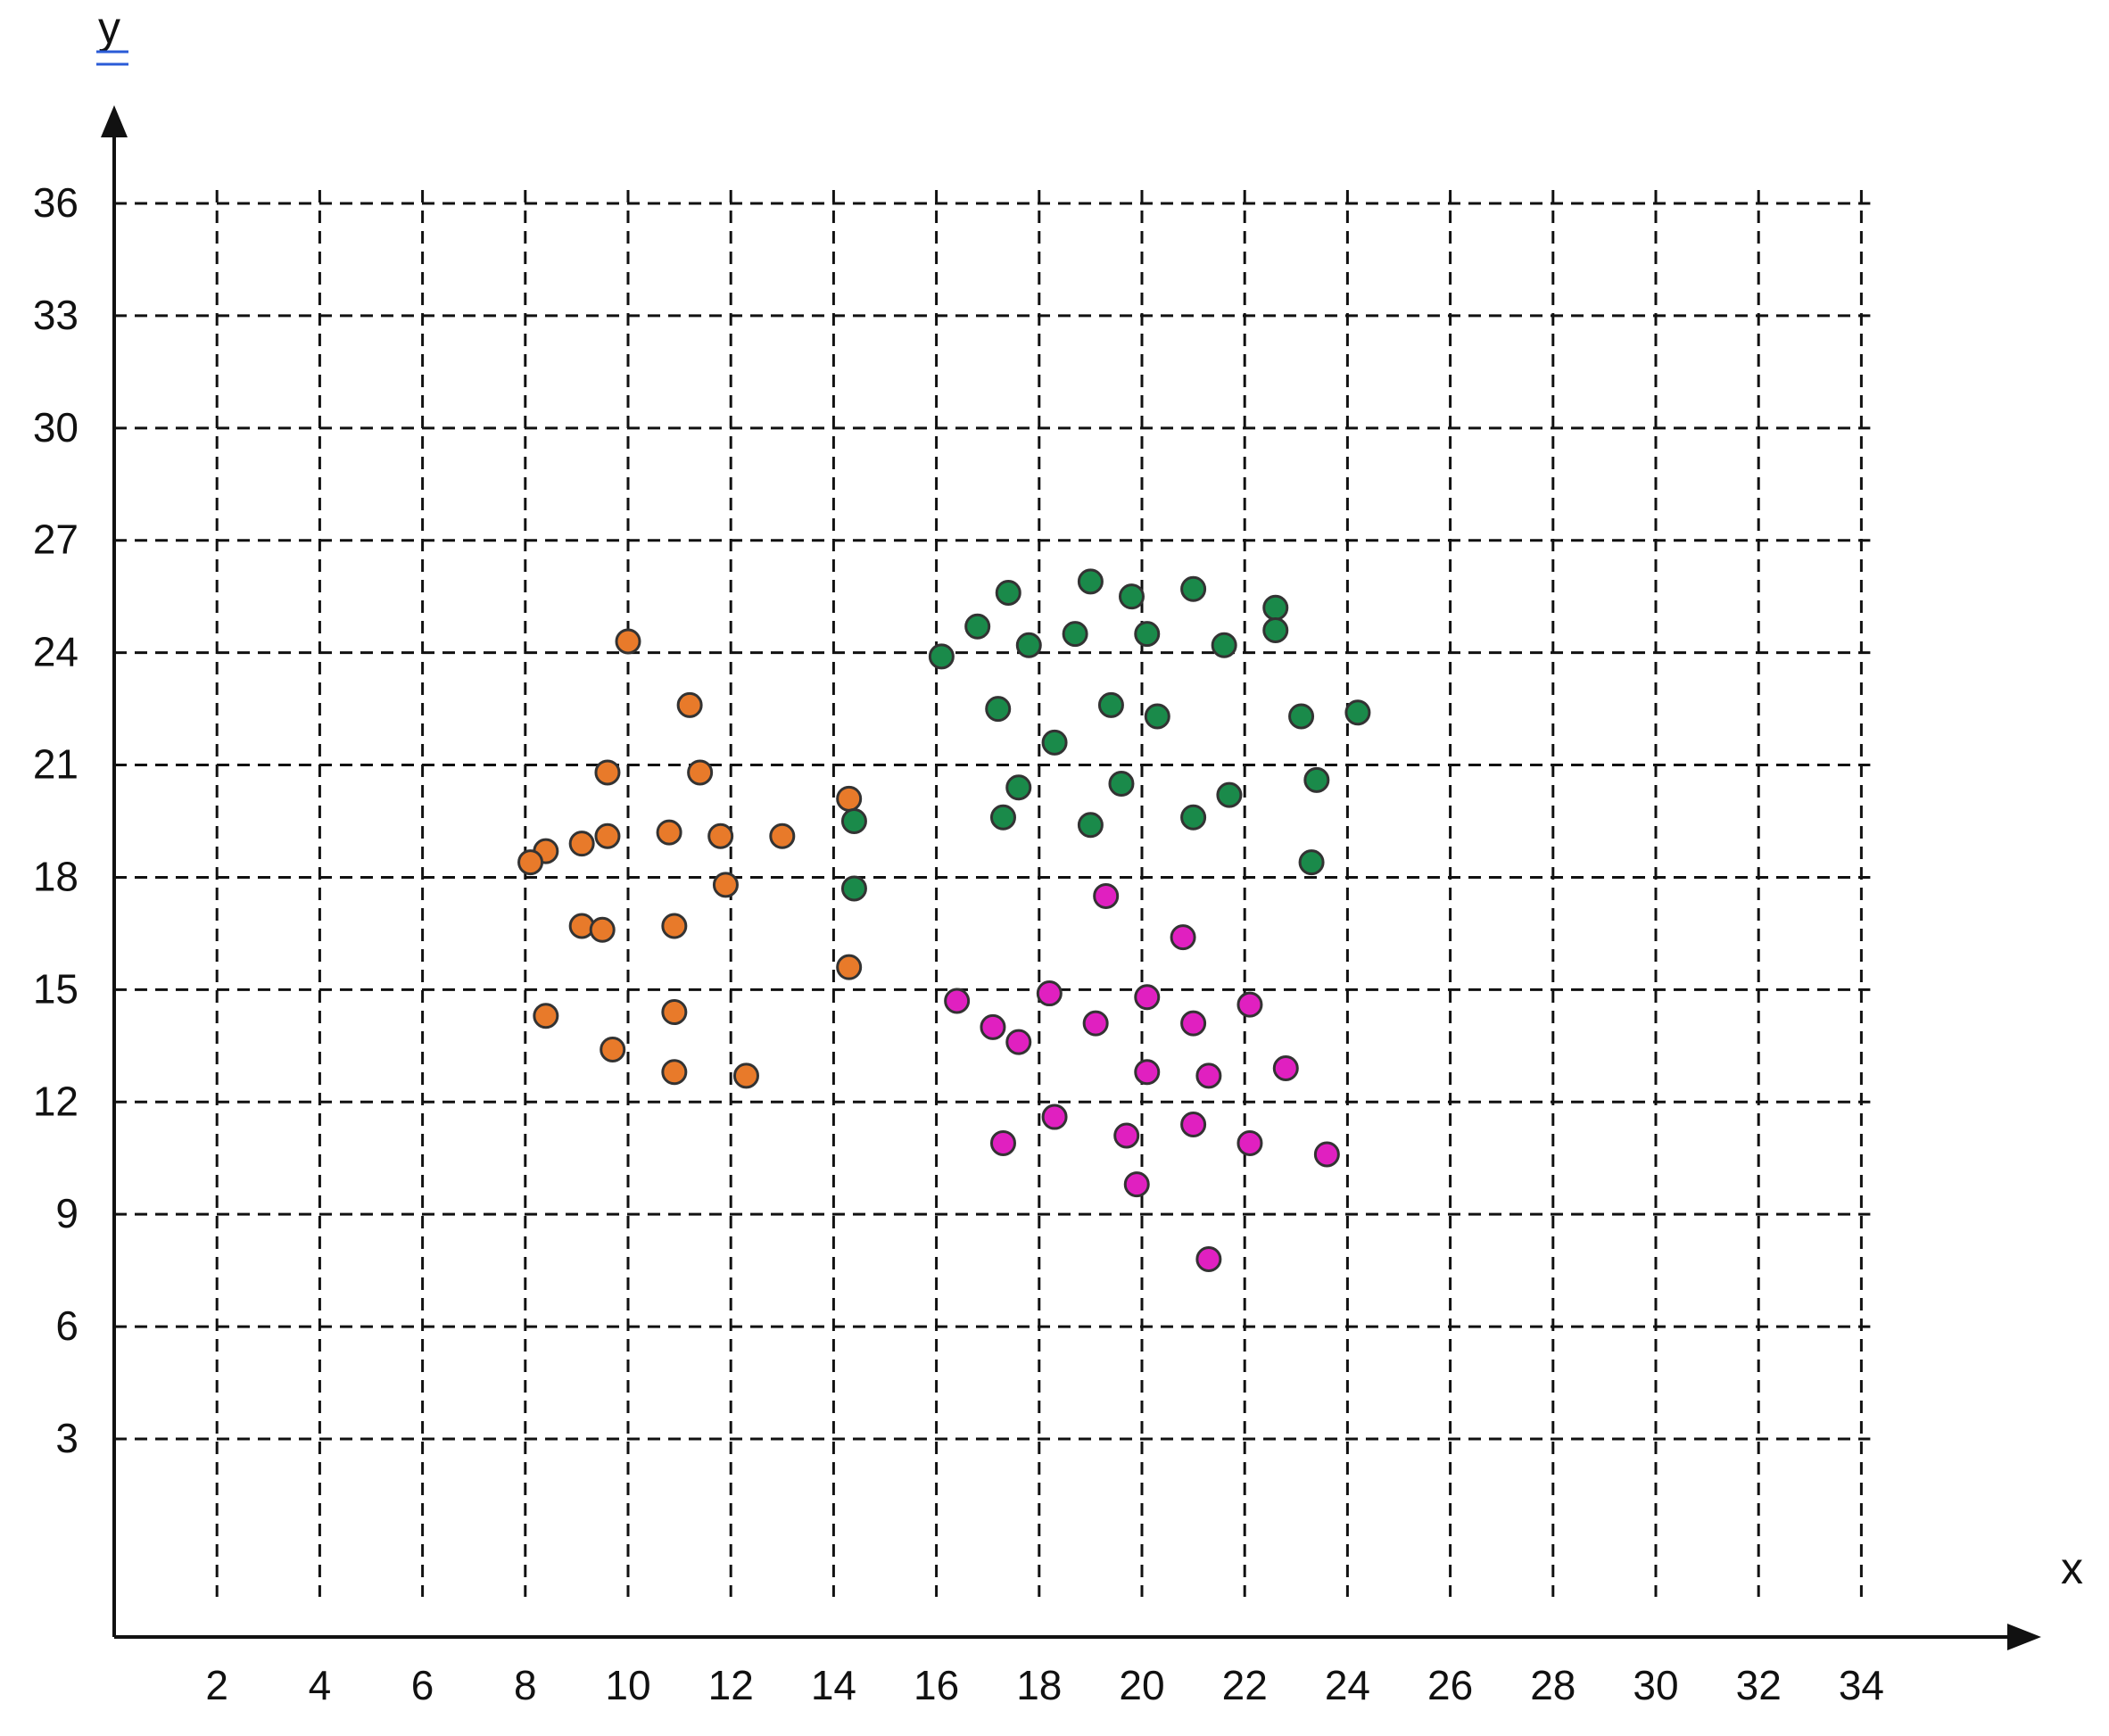  I want to click on y-tick-label: 21, so click(56, 764).